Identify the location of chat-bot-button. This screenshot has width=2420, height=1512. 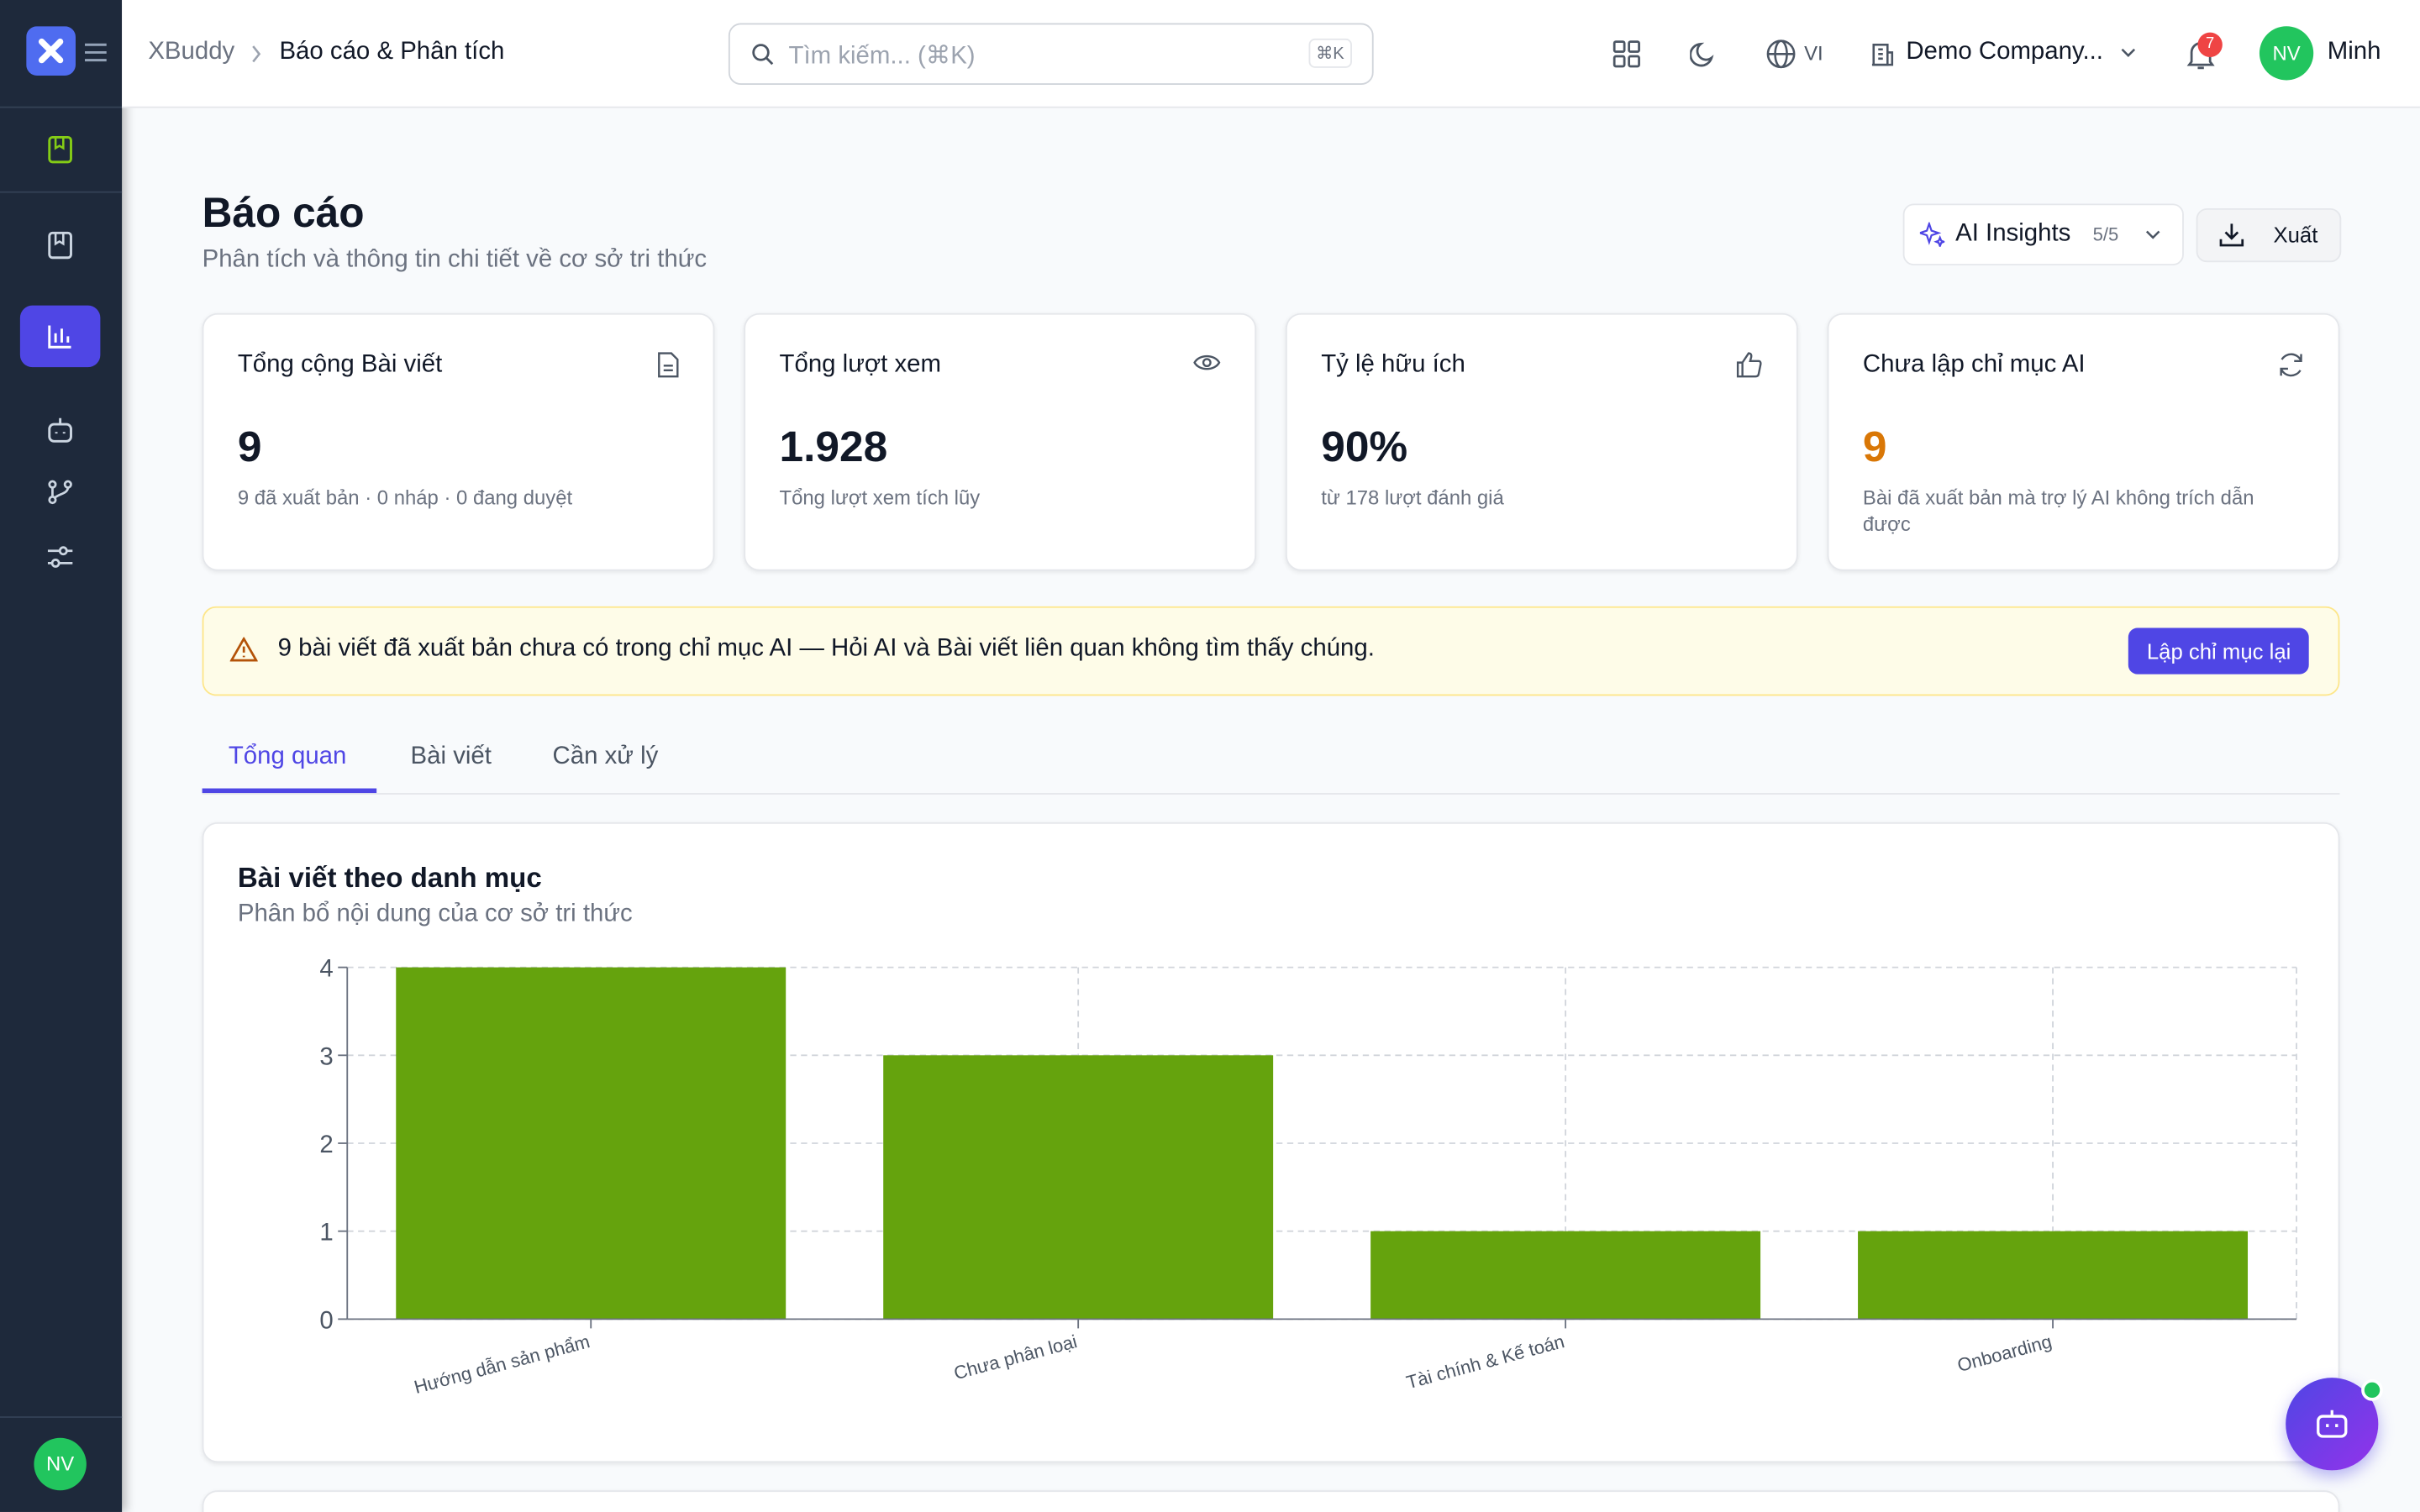
(2334, 1424).